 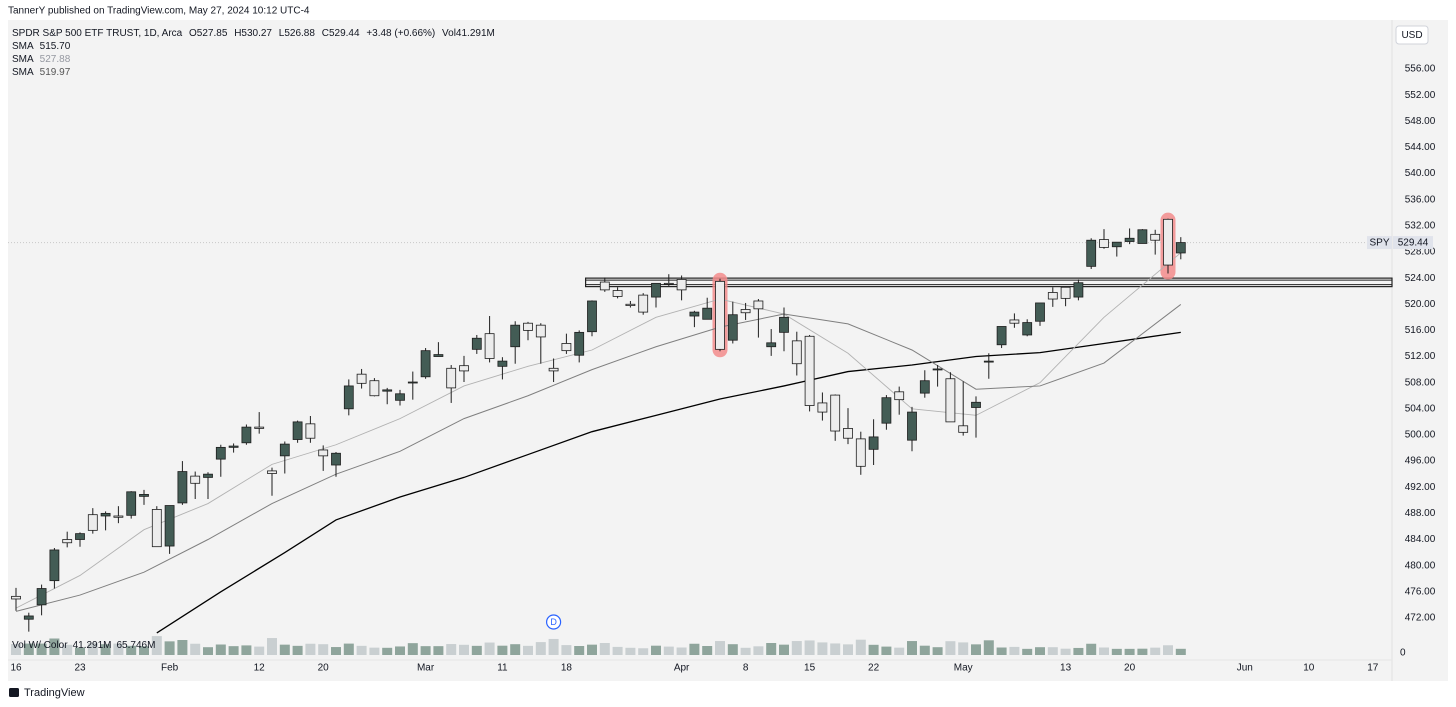 What do you see at coordinates (1420, 591) in the screenshot?
I see `y-tick-label: 476.00` at bounding box center [1420, 591].